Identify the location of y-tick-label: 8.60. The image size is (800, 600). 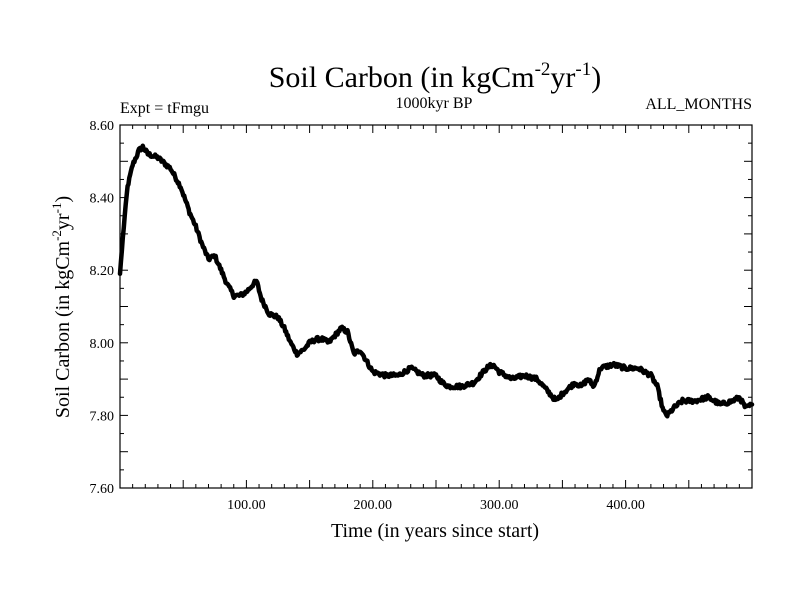
(102, 126).